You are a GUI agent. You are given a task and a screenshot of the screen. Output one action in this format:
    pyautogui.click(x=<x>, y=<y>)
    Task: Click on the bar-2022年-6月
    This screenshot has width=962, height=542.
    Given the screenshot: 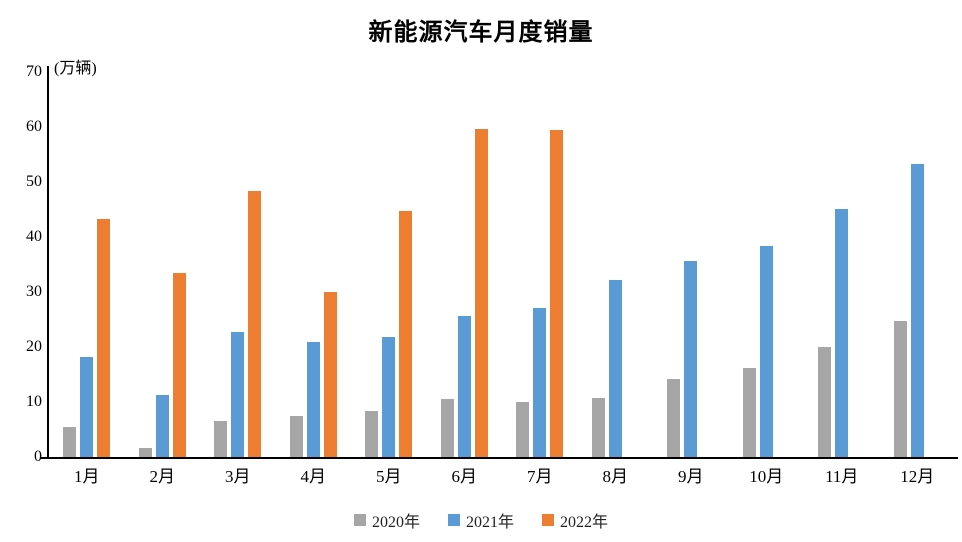 What is the action you would take?
    pyautogui.click(x=481, y=292)
    